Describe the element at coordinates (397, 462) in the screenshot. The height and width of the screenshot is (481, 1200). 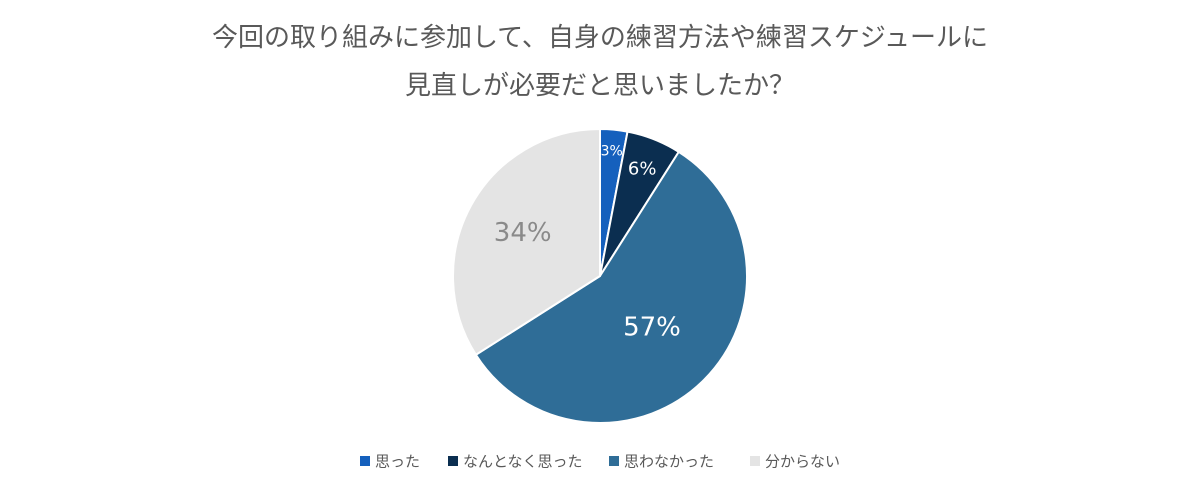
I see `legend-label: 思った` at that location.